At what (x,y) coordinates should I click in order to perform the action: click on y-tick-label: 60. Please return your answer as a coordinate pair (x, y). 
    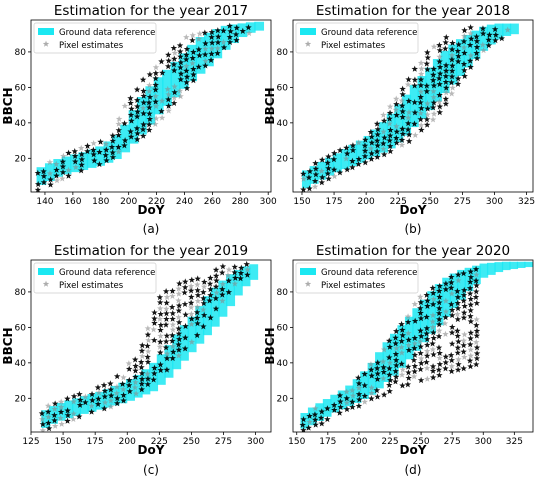
    Looking at the image, I should click on (21, 328).